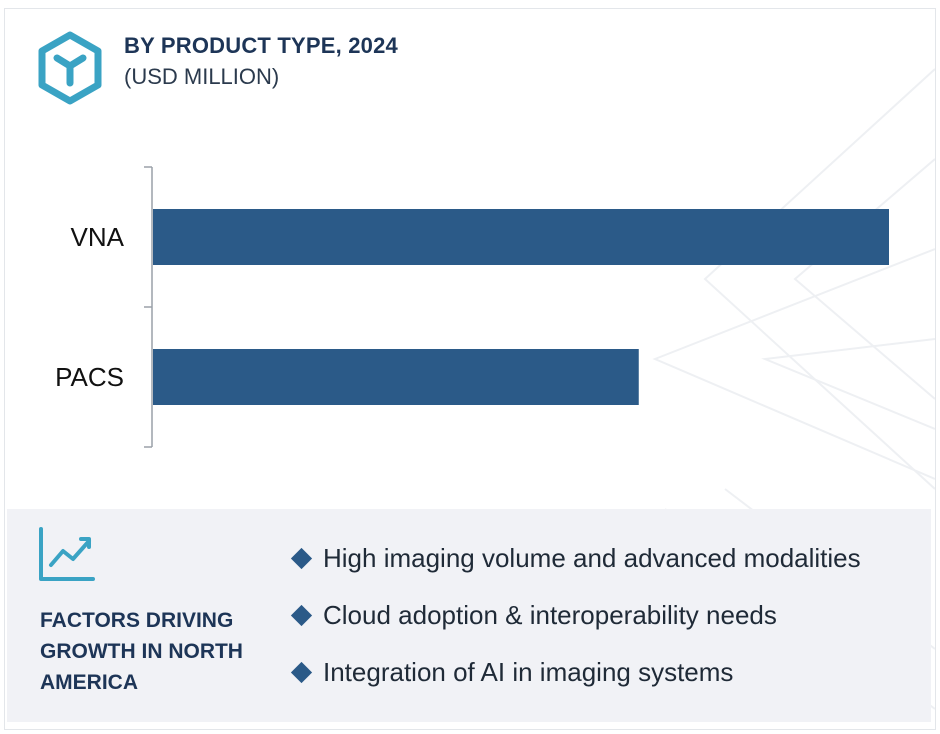  Describe the element at coordinates (89, 377) in the screenshot. I see `category-label: PACS` at that location.